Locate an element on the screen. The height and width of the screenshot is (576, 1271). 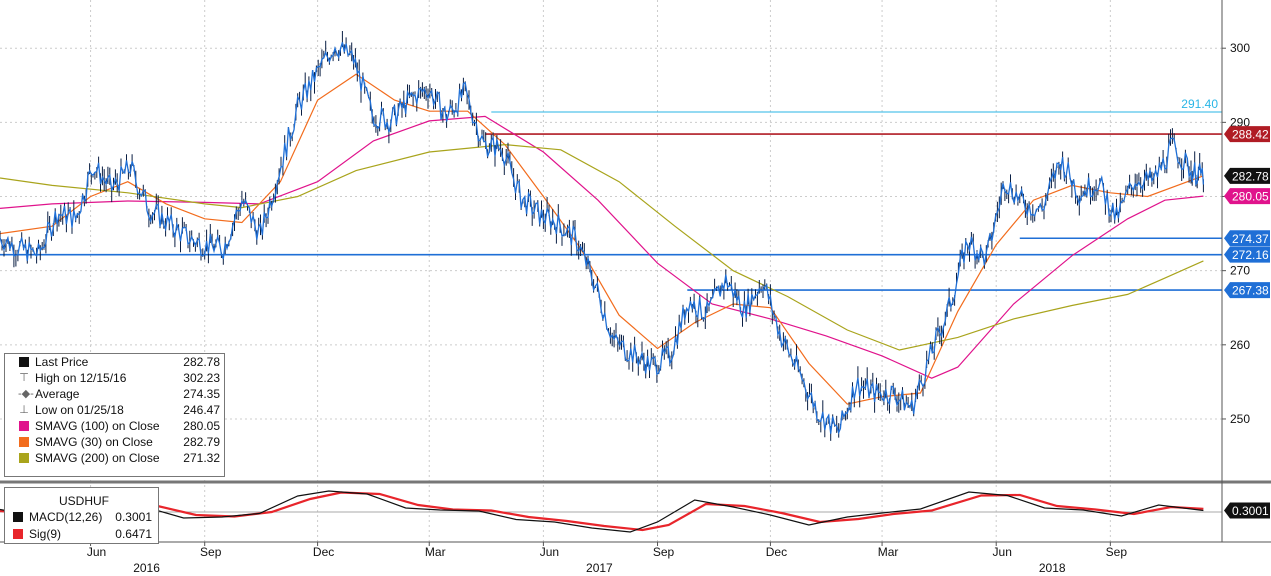
x-tick-year: 2017 is located at coordinates (599, 568).